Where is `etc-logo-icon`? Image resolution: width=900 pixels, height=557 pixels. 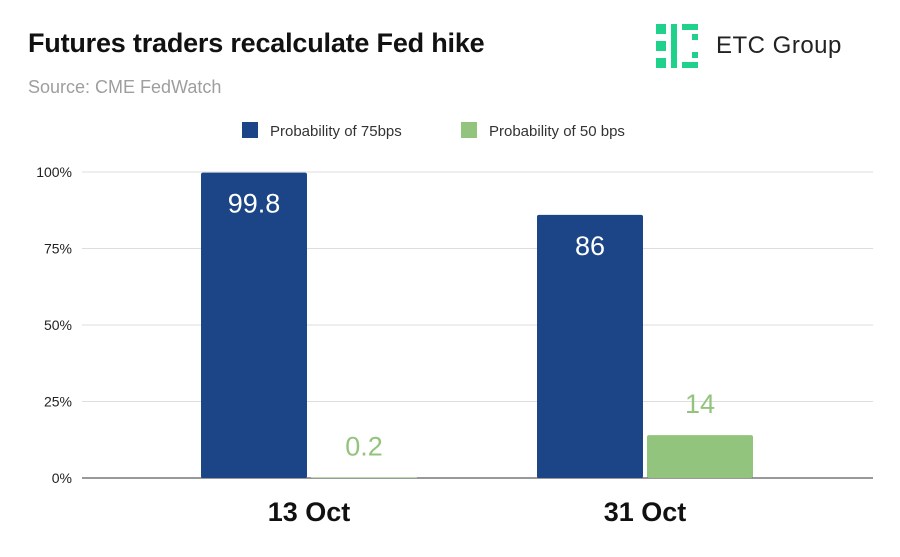
etc-logo-icon is located at coordinates (677, 46).